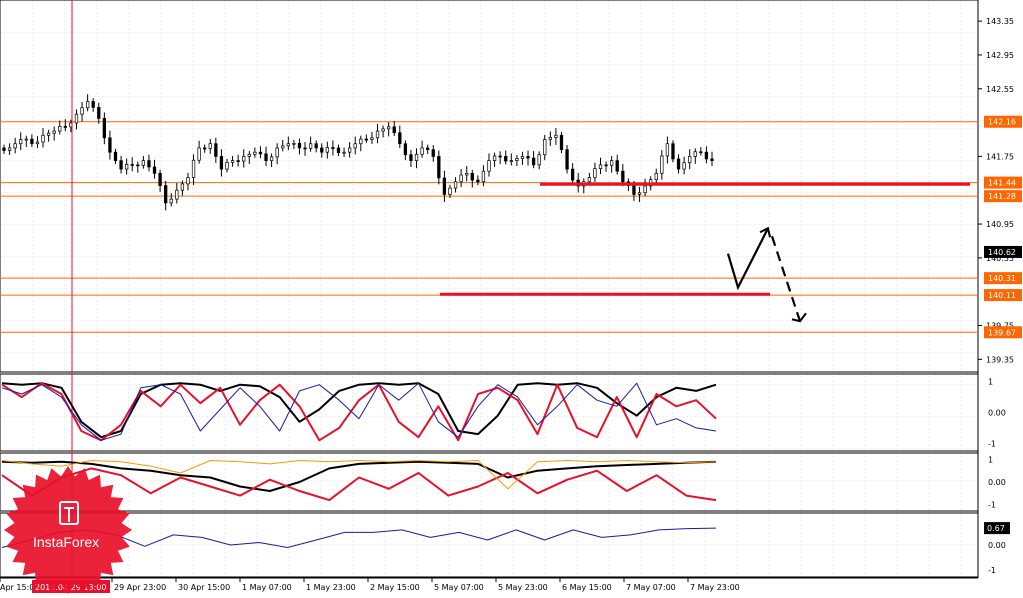 The height and width of the screenshot is (598, 1023). I want to click on time-tick-label: 7 May 23:00, so click(715, 587).